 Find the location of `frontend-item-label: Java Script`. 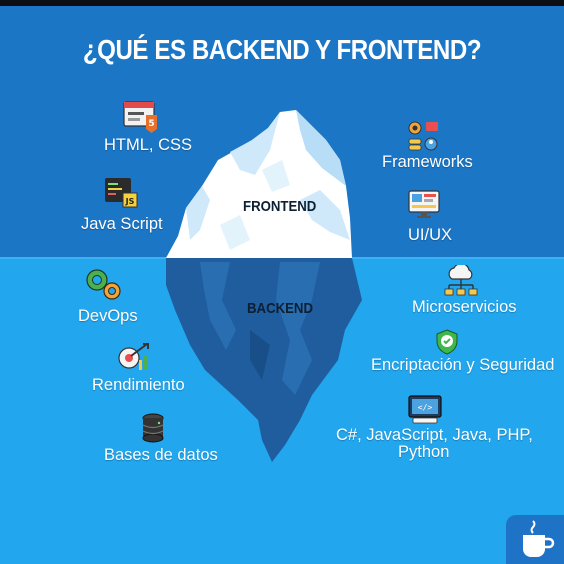

frontend-item-label: Java Script is located at coordinates (122, 224).